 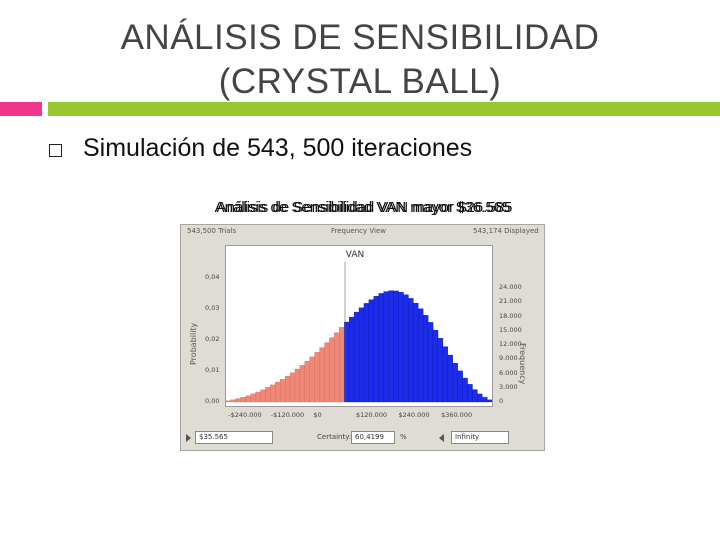 What do you see at coordinates (287, 415) in the screenshot?
I see `x-tick: -$120.000` at bounding box center [287, 415].